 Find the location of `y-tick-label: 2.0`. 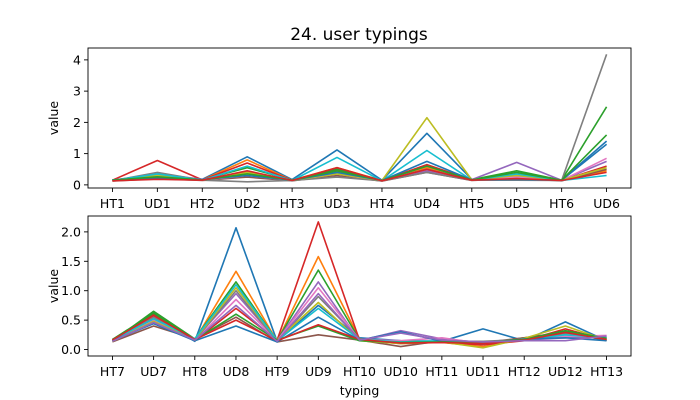

y-tick-label: 2.0 is located at coordinates (71, 231).